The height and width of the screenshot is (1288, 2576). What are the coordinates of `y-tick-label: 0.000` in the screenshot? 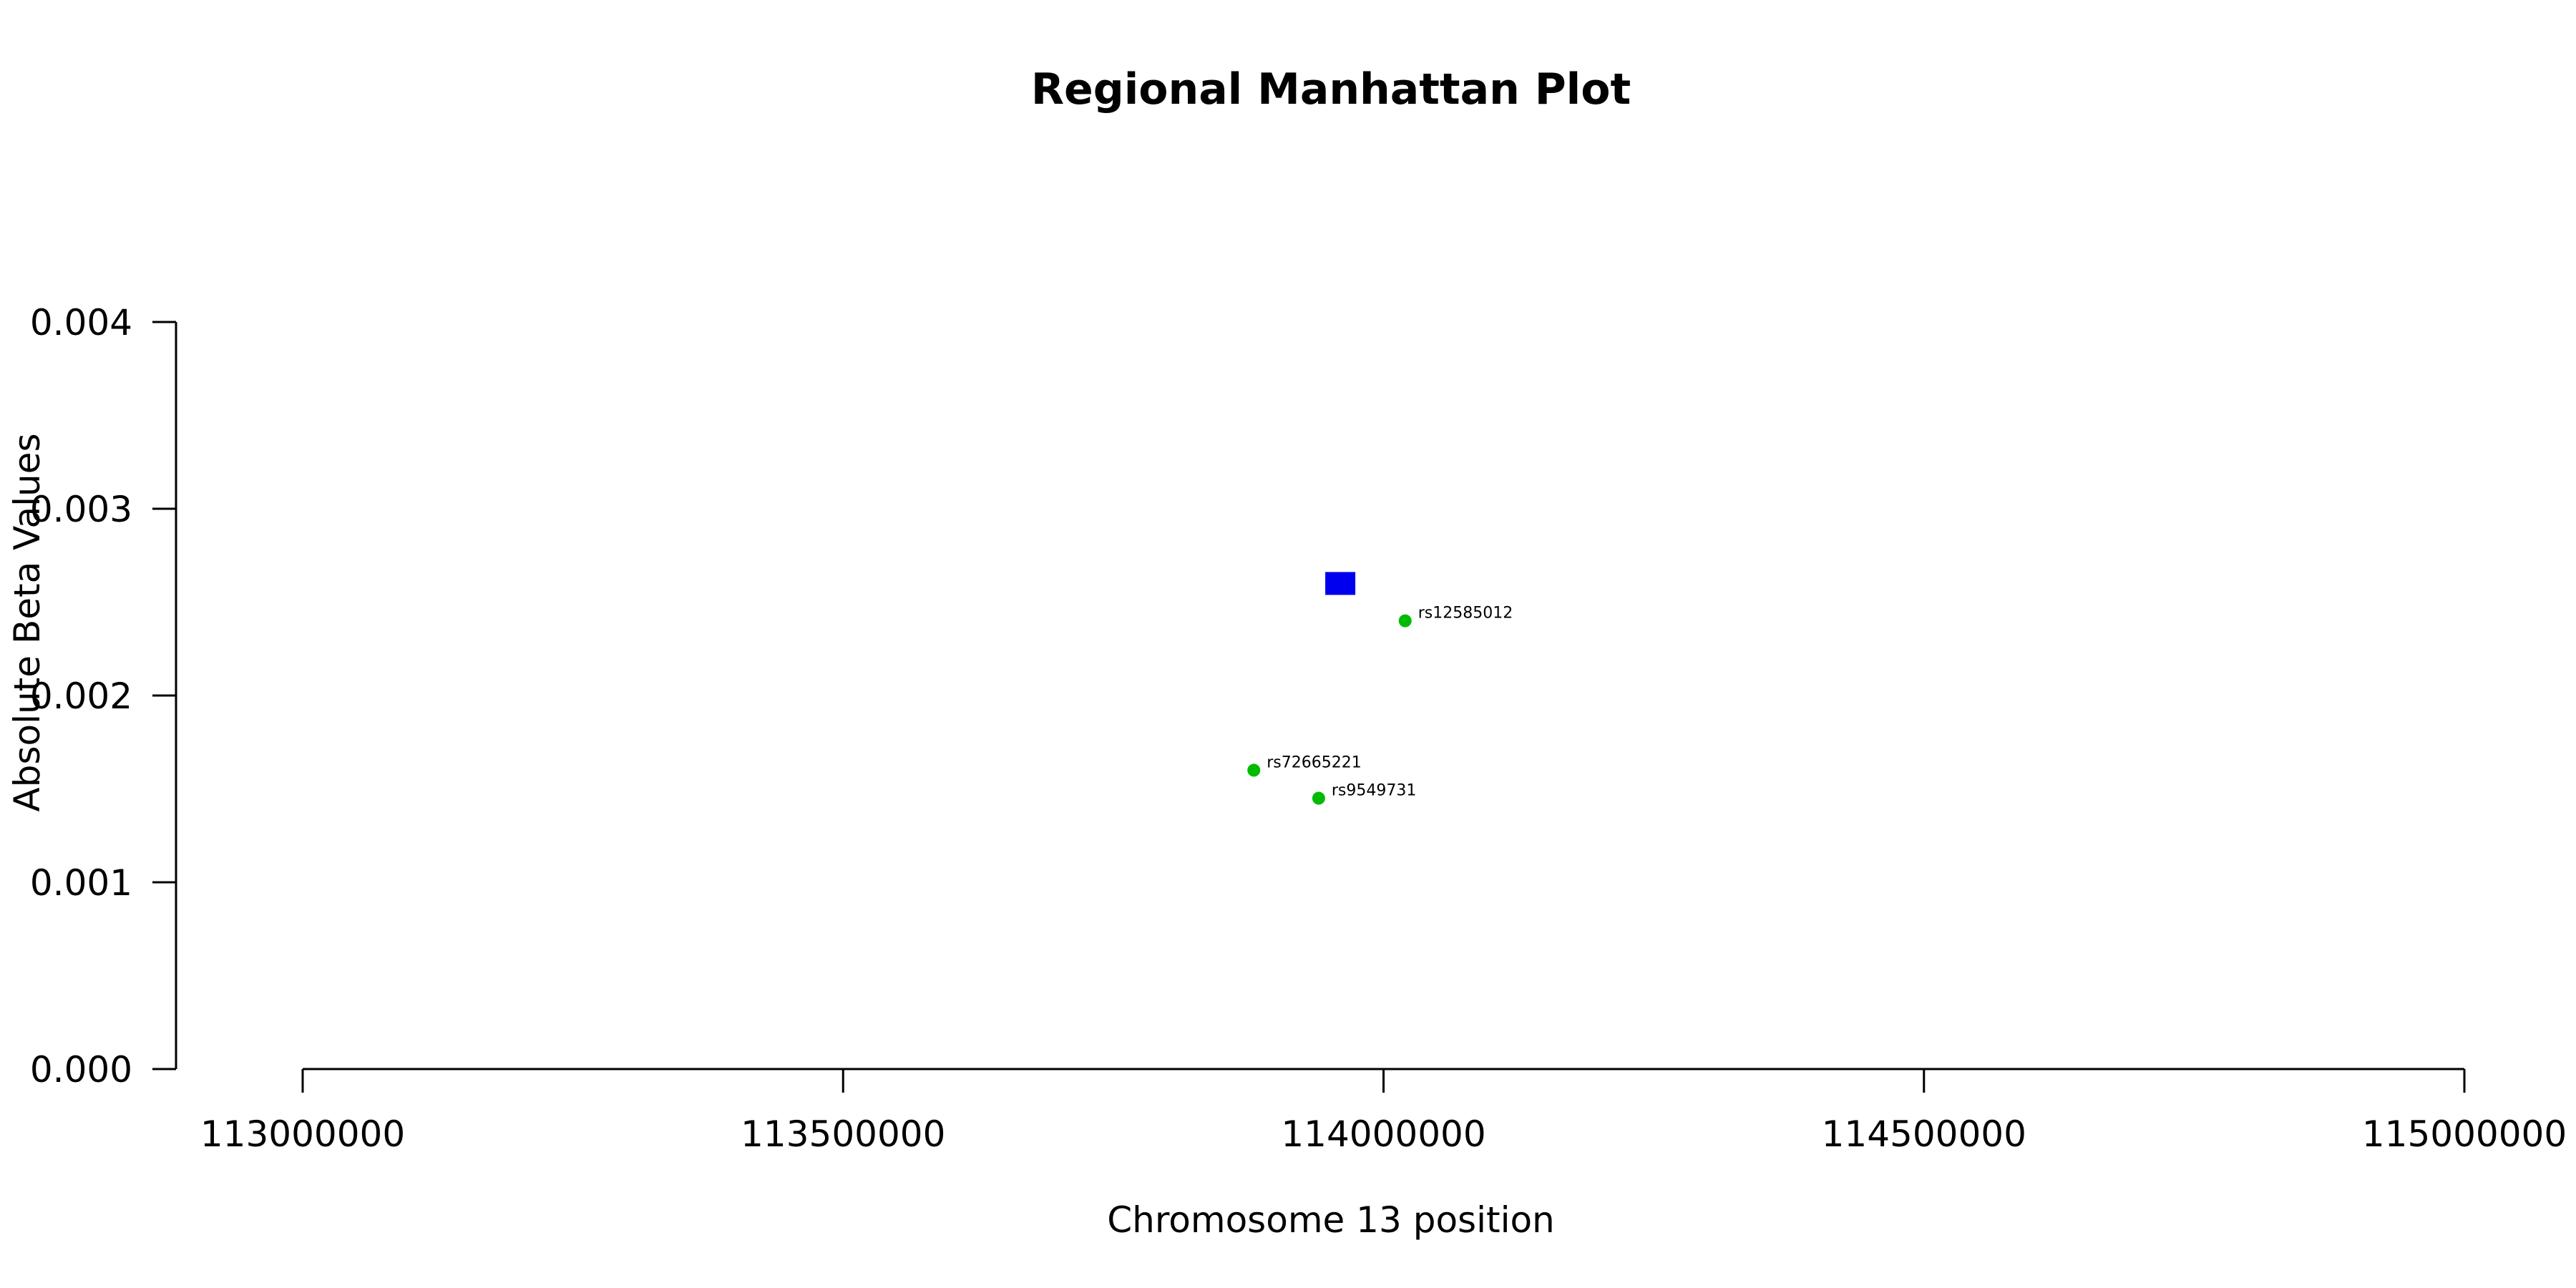 It's located at (81, 1070).